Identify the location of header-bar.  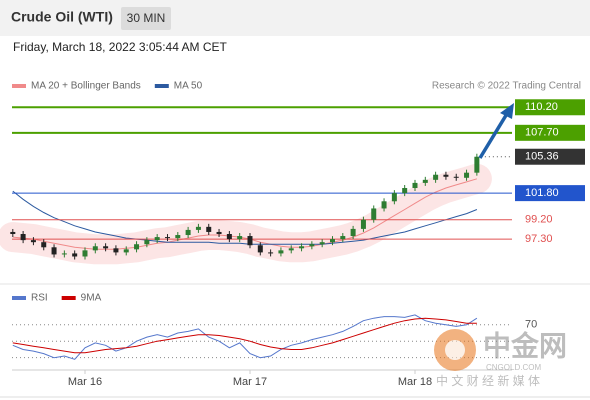
(295, 18).